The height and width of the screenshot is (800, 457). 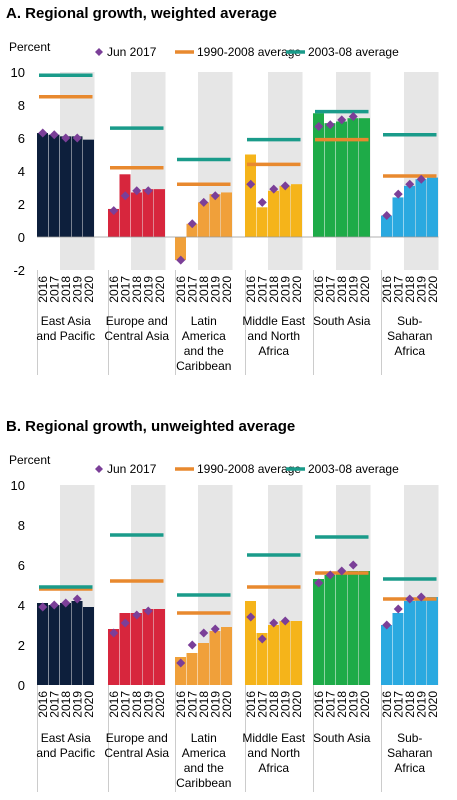 I want to click on category-label: Saharan, so click(x=409, y=753).